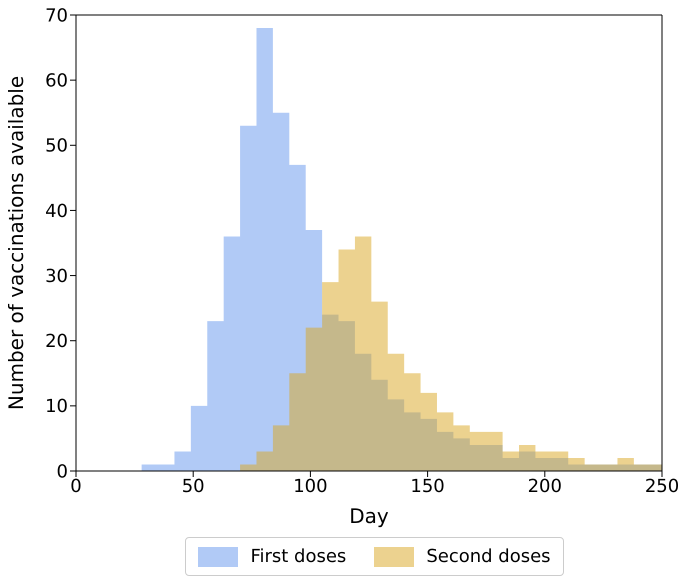 The image size is (689, 585). I want to click on y-tick-label: 0, so click(62, 471).